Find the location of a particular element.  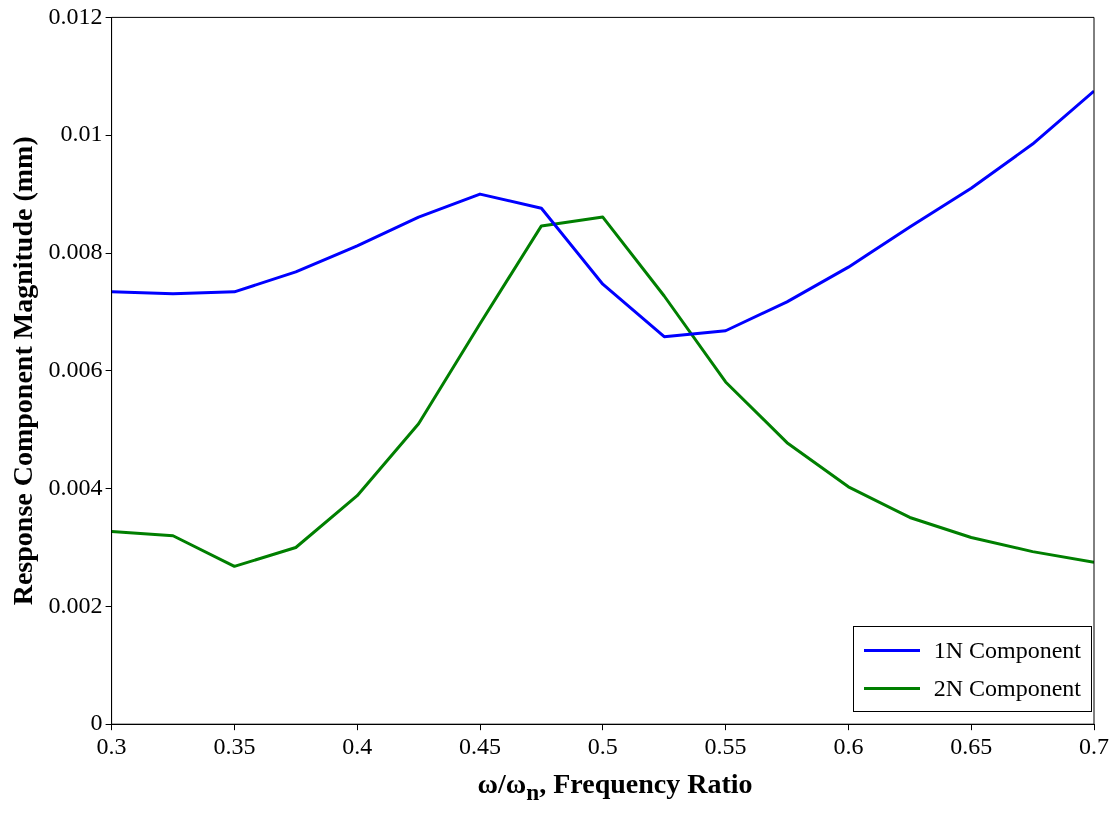

x-axis-title: ω/ω$_{n}$, Frequency Ratio is located at coordinates (615, 787).